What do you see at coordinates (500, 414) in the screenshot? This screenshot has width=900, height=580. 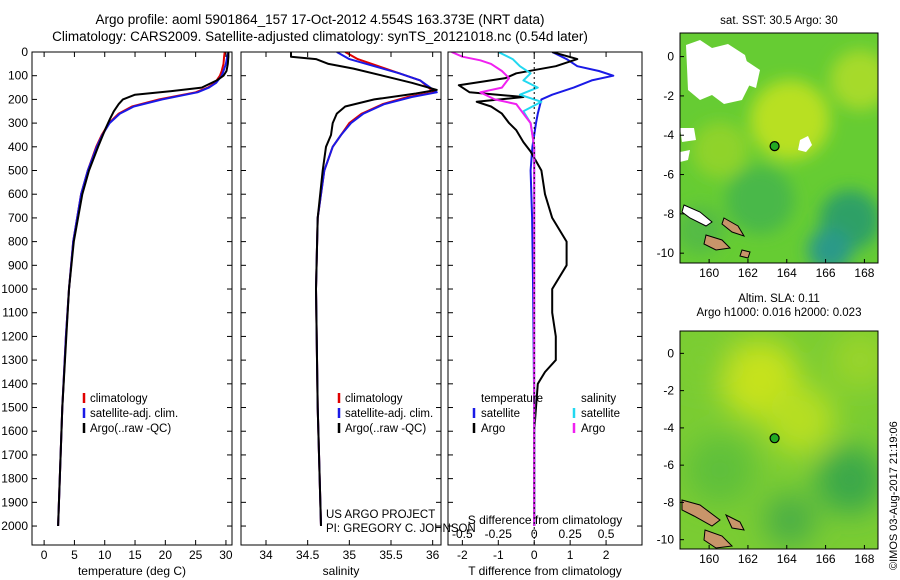 I see `diff-legend-temp-satellite: satellite` at bounding box center [500, 414].